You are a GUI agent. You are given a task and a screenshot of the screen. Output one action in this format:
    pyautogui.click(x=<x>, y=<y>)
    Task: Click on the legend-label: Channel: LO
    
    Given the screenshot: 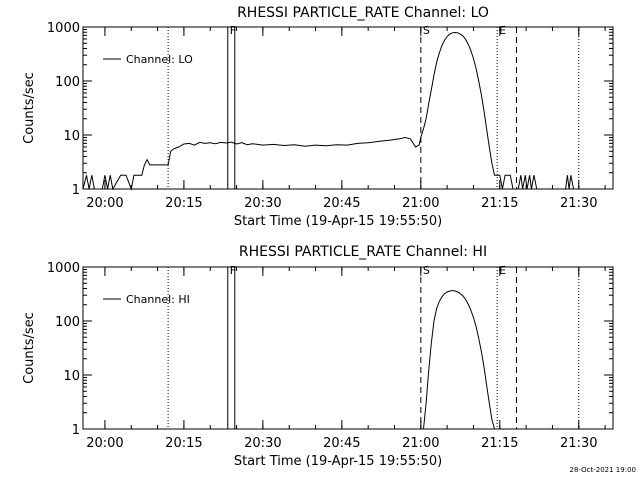 What is the action you would take?
    pyautogui.click(x=159, y=59)
    